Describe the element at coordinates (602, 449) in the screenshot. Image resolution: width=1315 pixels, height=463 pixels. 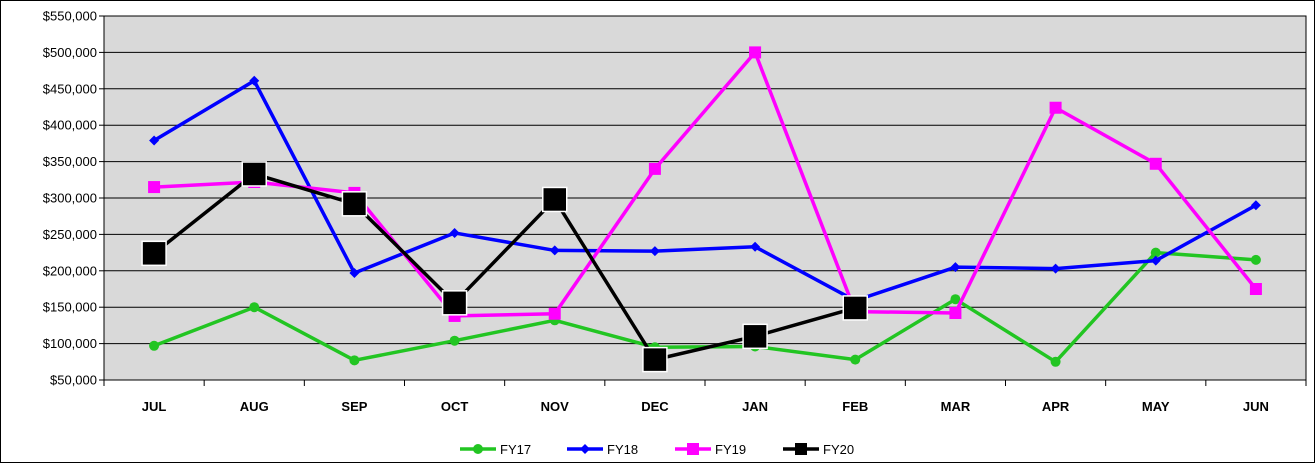
I see `legend-item-fy18: FY18` at that location.